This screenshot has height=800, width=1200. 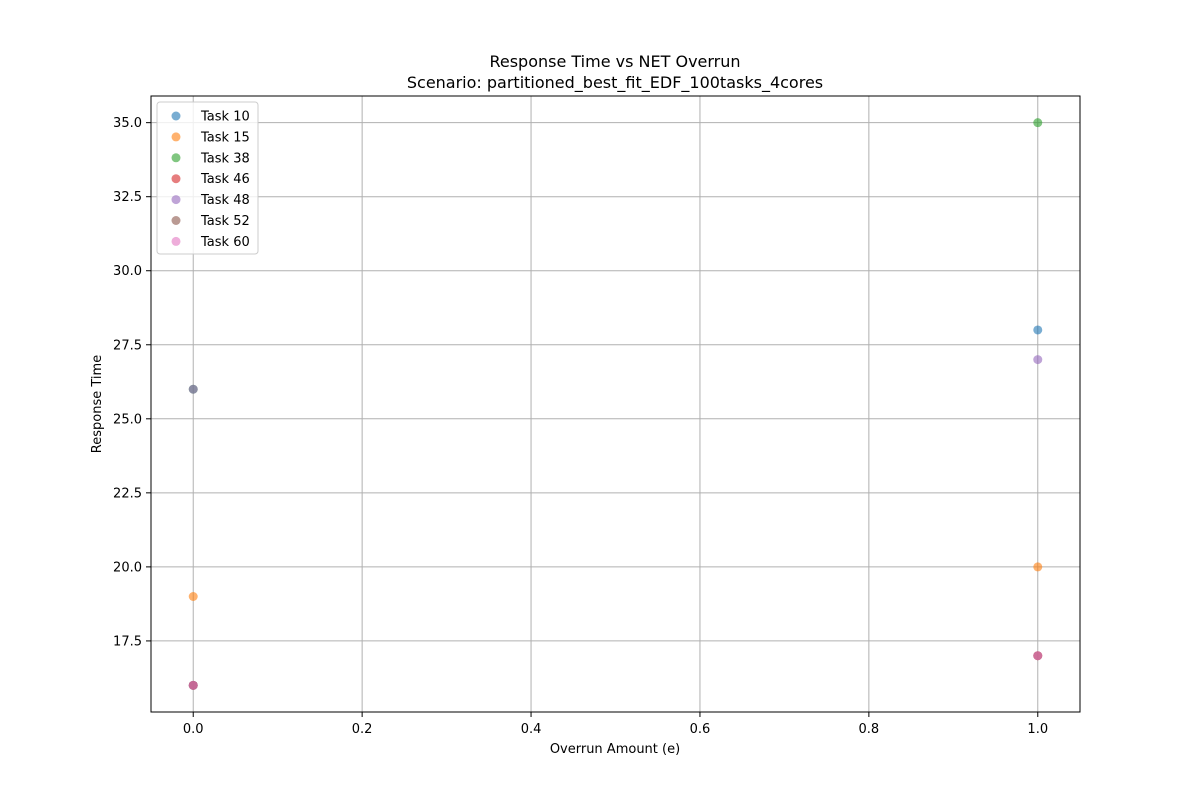 What do you see at coordinates (225, 221) in the screenshot?
I see `legend-label: Task 52` at bounding box center [225, 221].